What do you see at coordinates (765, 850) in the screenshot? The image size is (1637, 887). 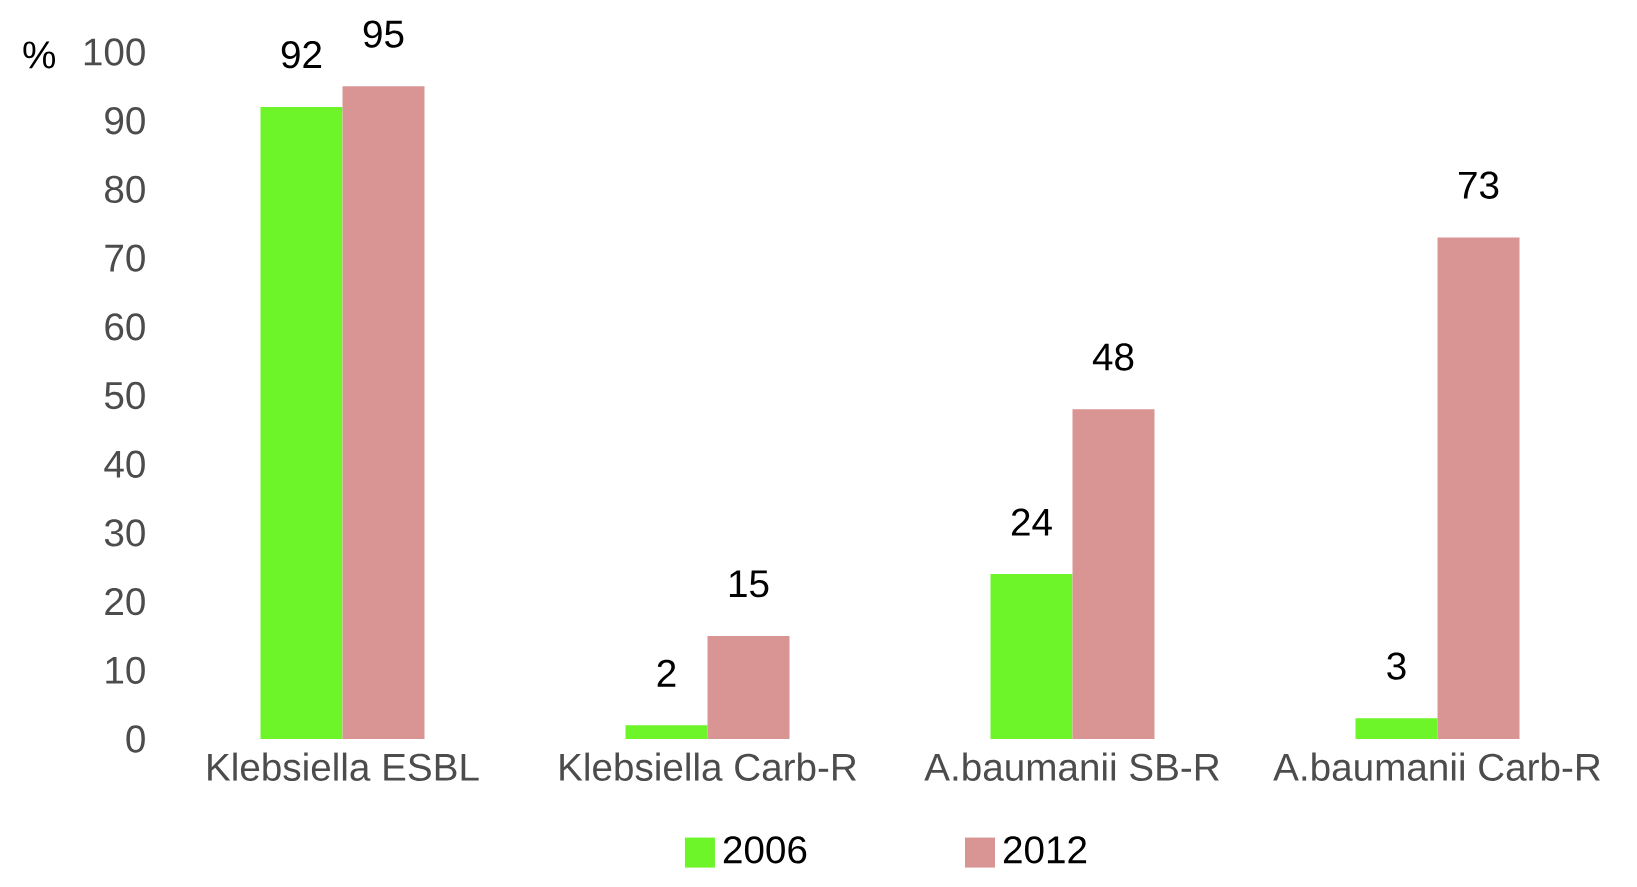 I see `legend-label: 2006` at bounding box center [765, 850].